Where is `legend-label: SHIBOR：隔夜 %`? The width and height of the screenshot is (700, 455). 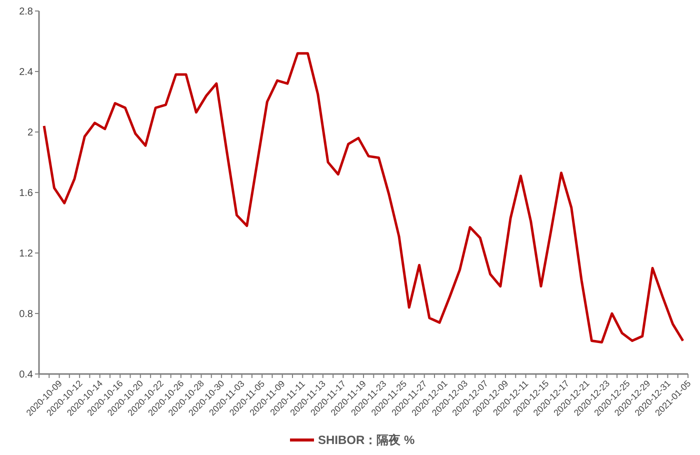
legend-label: SHIBOR：隔夜 % is located at coordinates (367, 440).